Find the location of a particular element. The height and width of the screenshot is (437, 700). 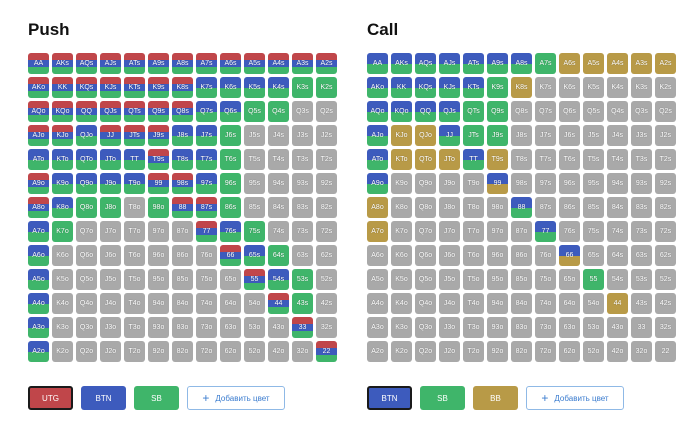

hand-cell: K6s is located at coordinates (569, 87).